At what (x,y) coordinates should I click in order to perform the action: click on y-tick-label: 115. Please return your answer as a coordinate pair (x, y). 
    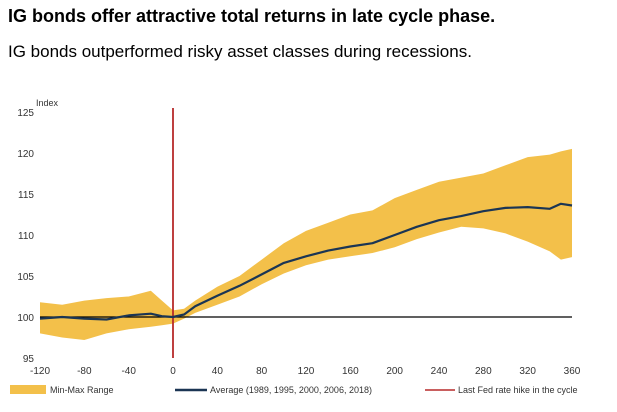
    Looking at the image, I should click on (26, 195).